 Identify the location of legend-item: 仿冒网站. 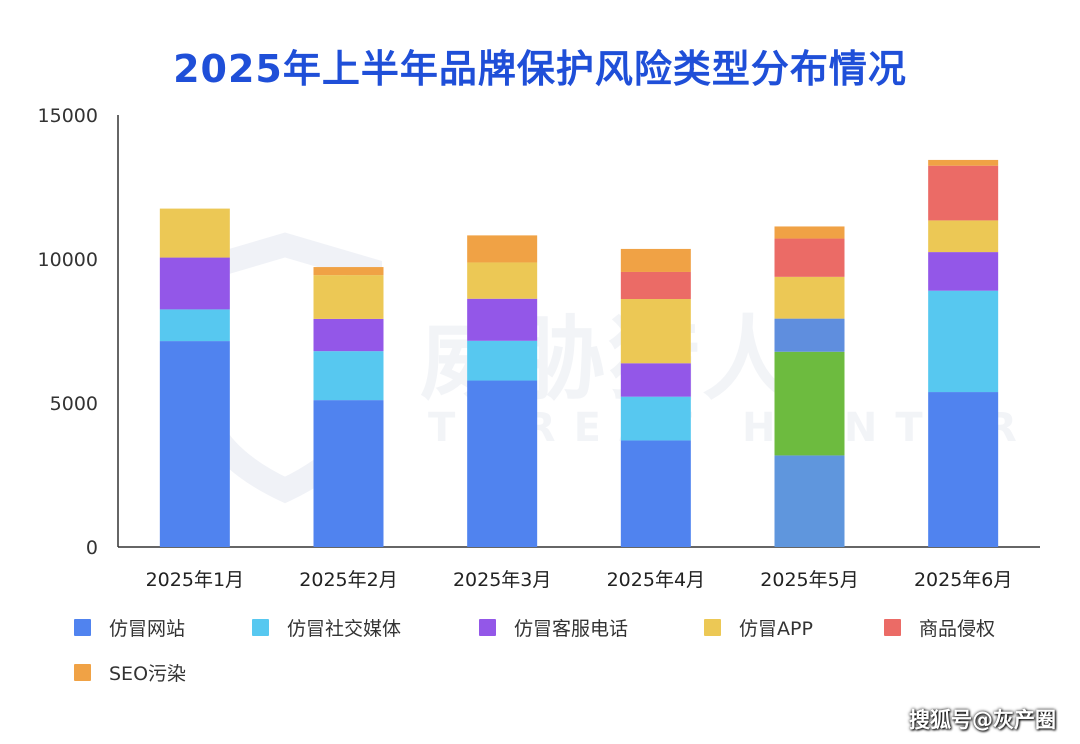
(129, 627).